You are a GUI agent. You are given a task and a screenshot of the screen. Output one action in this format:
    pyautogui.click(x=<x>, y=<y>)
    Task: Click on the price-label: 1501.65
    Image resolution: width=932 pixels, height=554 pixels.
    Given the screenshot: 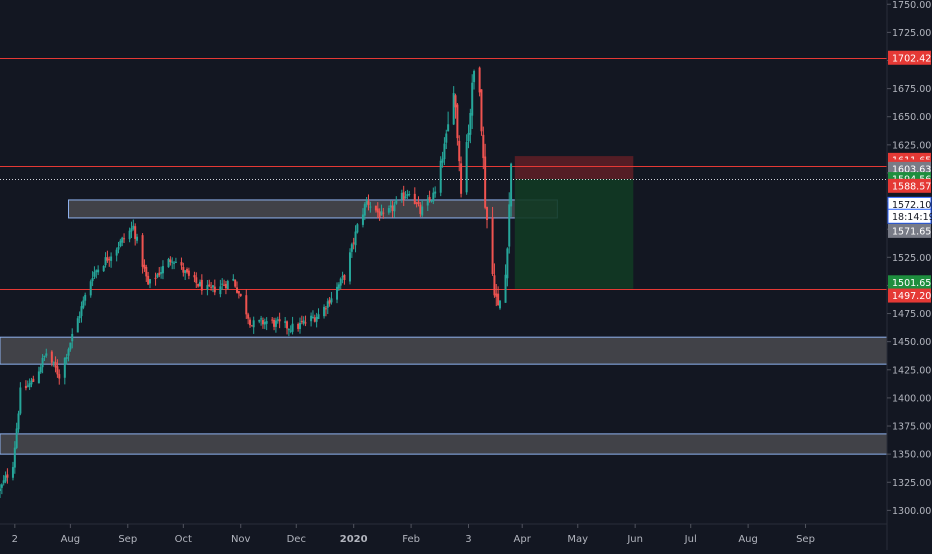 What is the action you would take?
    pyautogui.click(x=909, y=282)
    